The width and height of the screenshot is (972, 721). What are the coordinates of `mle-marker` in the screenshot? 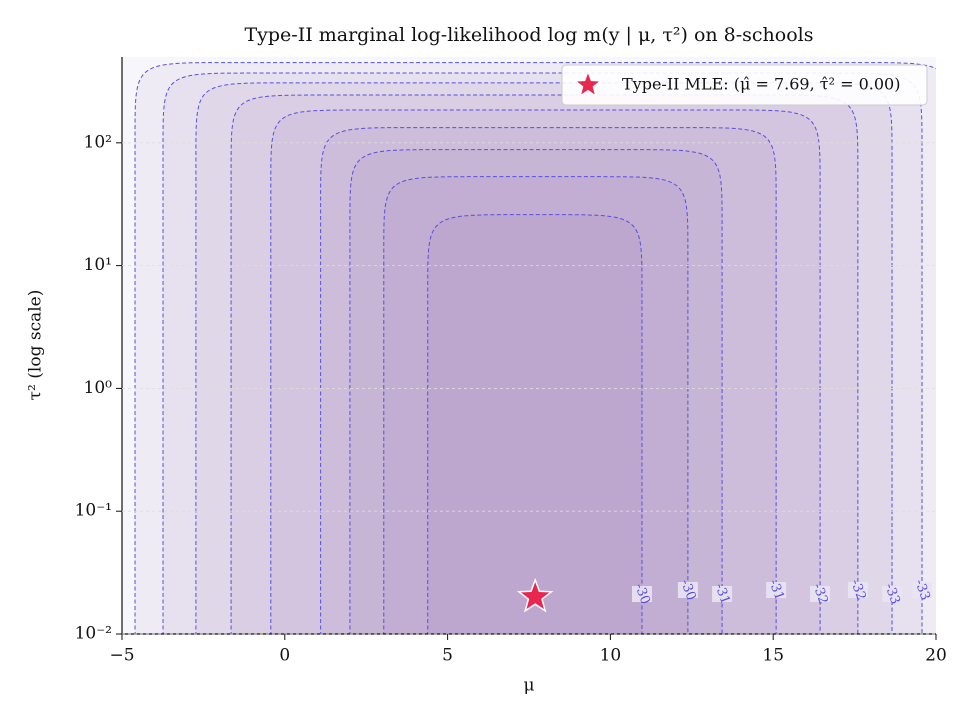 It's located at (535, 595).